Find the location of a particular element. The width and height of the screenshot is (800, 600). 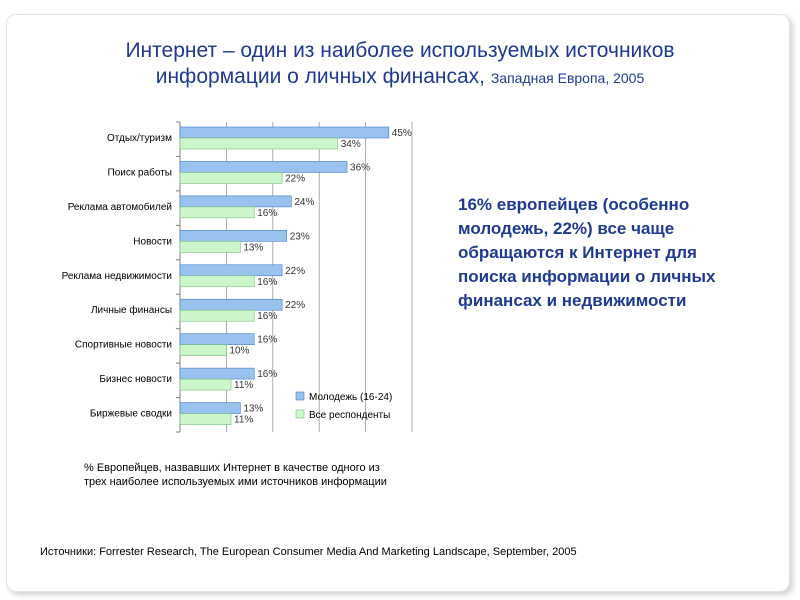

bar-value-label: 23% is located at coordinates (300, 236).